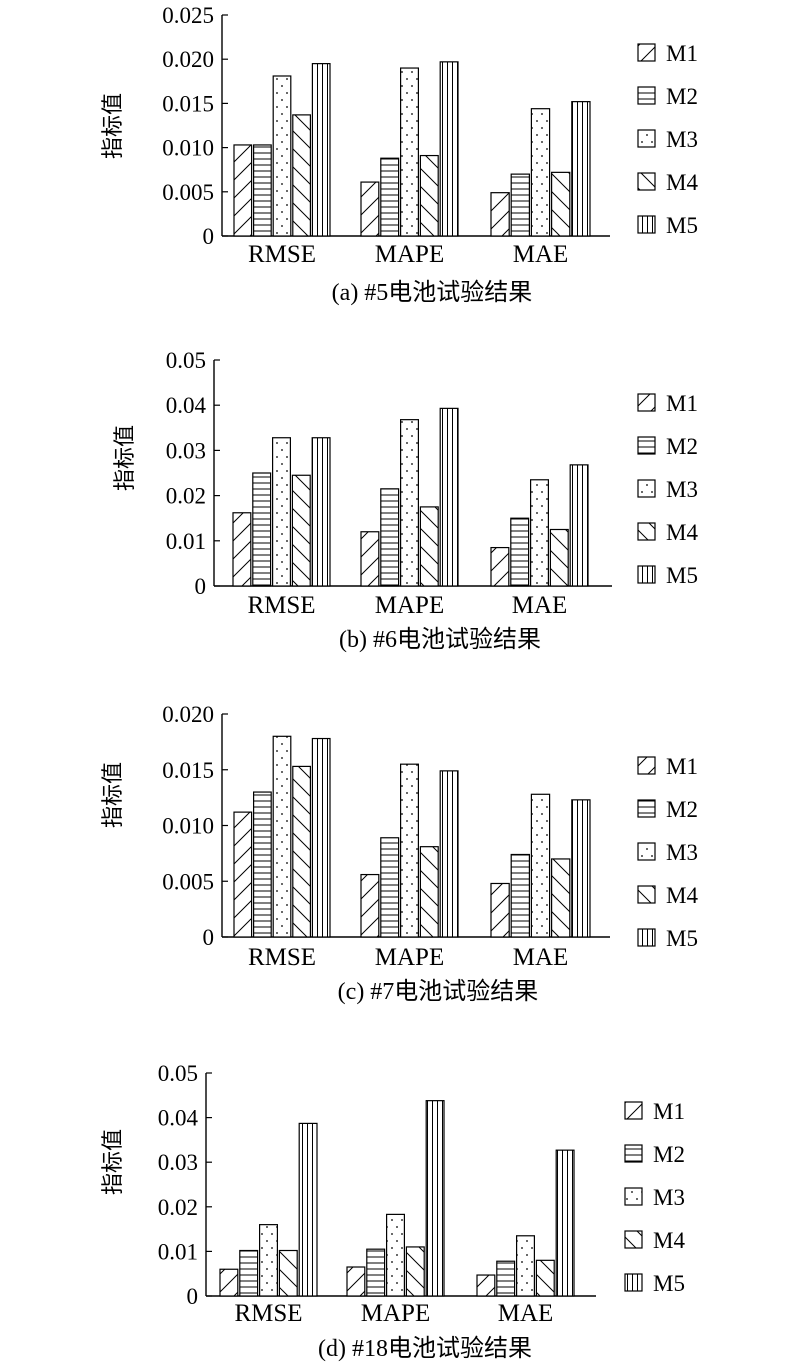  Describe the element at coordinates (178, 1162) in the screenshot. I see `y-tick-label: 0.03` at that location.